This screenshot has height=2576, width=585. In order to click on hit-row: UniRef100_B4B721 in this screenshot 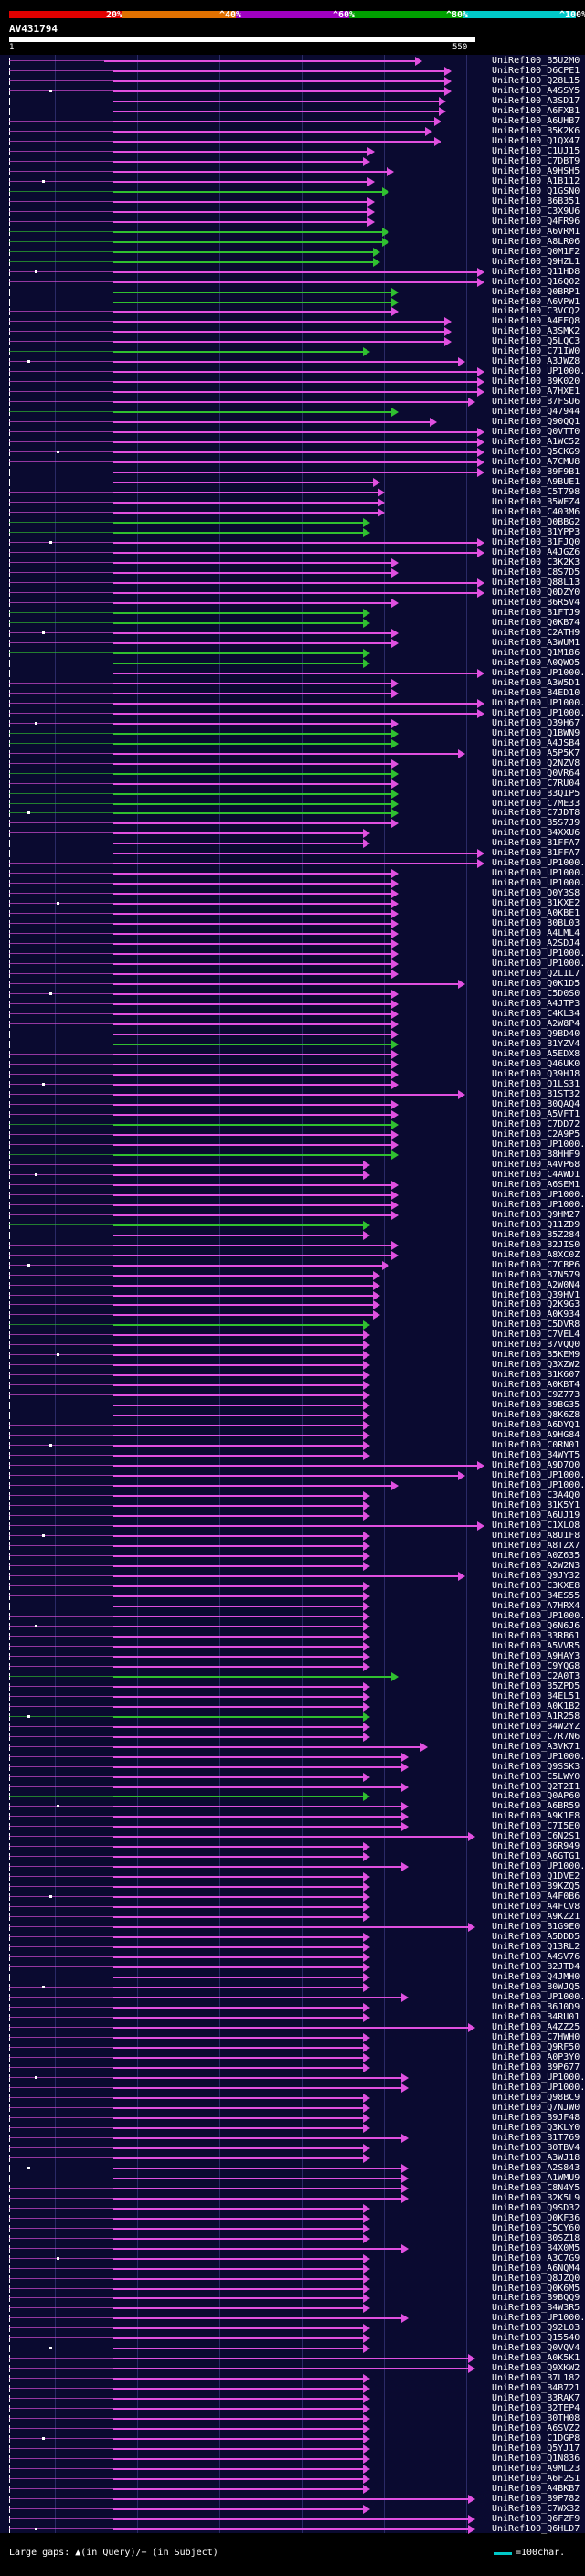, I will do `click(293, 2388)`.